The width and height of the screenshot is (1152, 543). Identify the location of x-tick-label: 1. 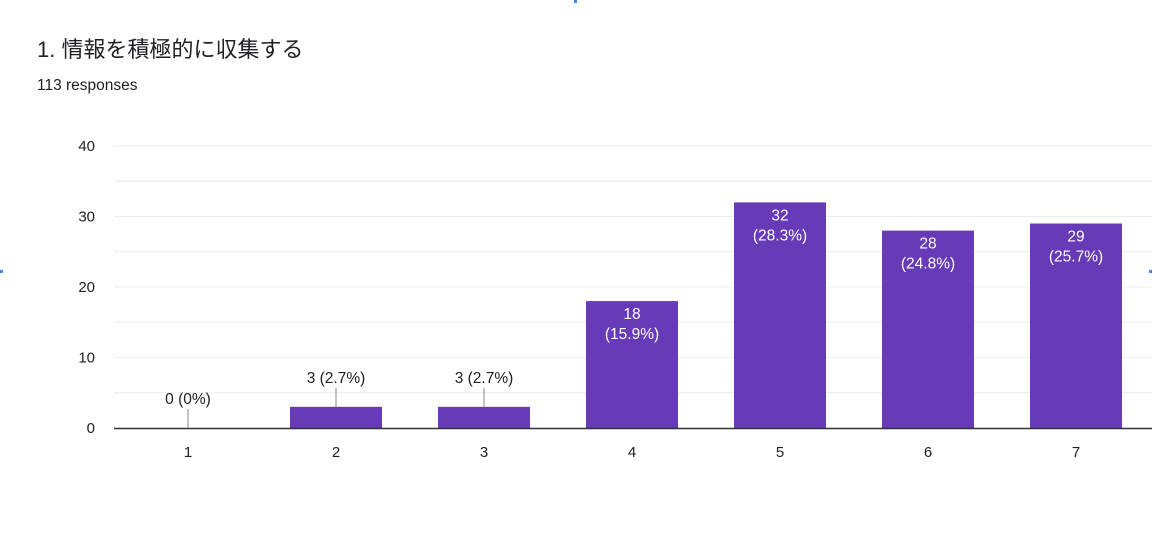
(188, 452).